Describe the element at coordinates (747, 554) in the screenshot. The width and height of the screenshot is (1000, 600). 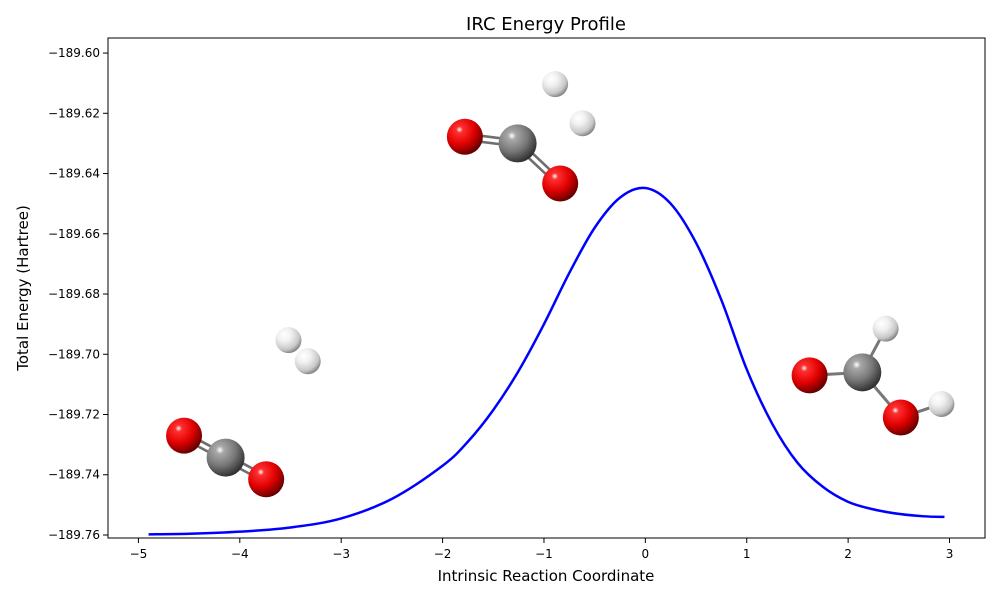
I see `x-tick-label: 1` at that location.